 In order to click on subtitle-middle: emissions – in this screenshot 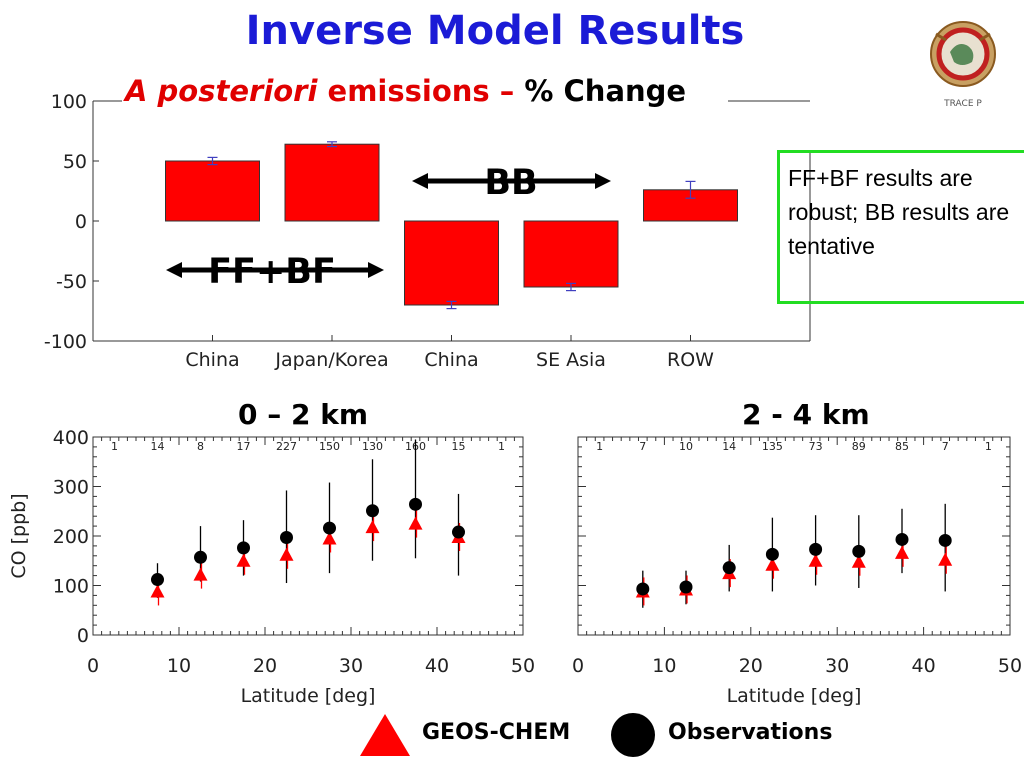, I will do `click(421, 91)`.